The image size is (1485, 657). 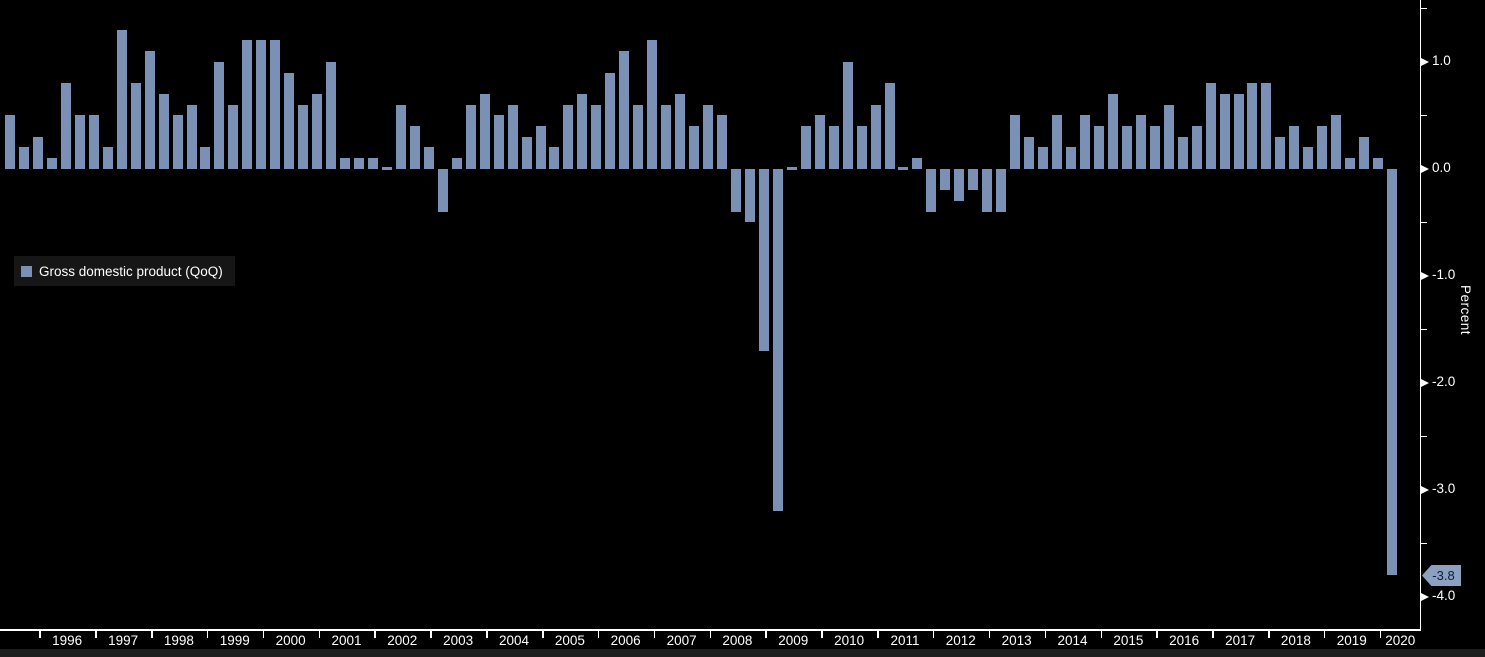 I want to click on bar-2003-Q3, so click(x=470, y=136).